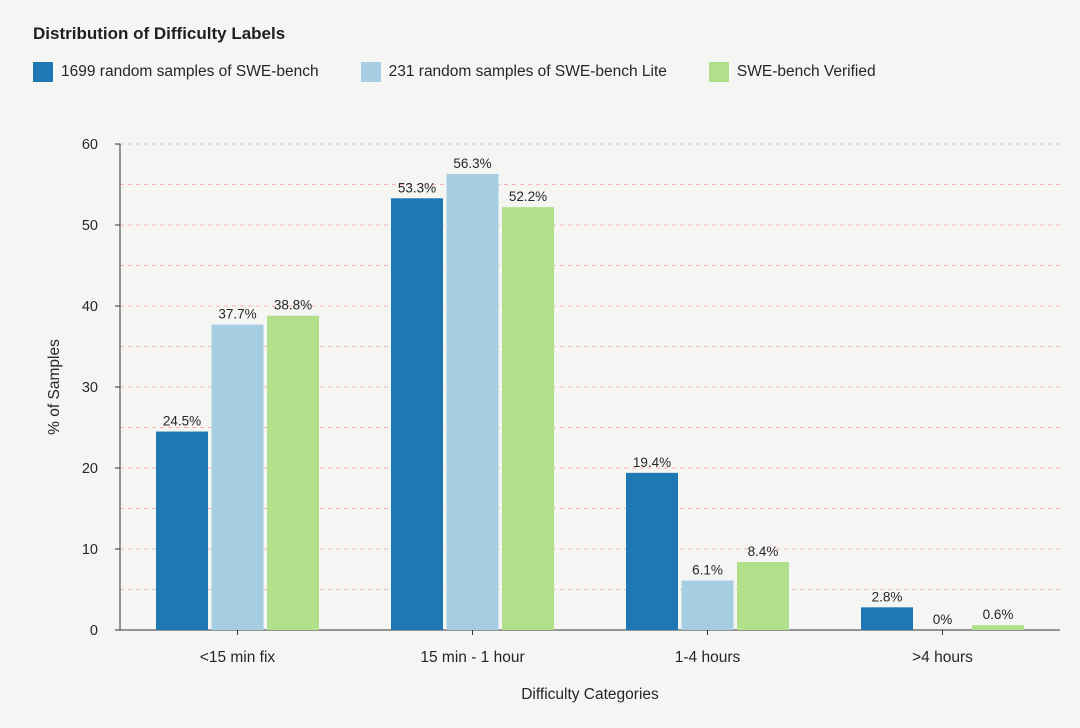 The height and width of the screenshot is (728, 1080). What do you see at coordinates (159, 33) in the screenshot?
I see `chart-title: Distribution of Difficulty Labels` at bounding box center [159, 33].